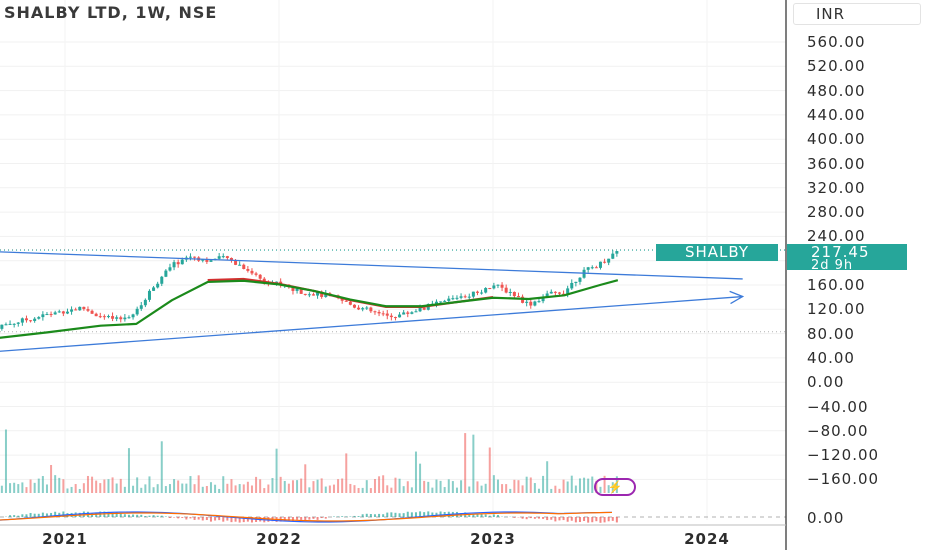 This screenshot has width=932, height=550. Describe the element at coordinates (309, 517) in the screenshot. I see `macd-pane` at that location.